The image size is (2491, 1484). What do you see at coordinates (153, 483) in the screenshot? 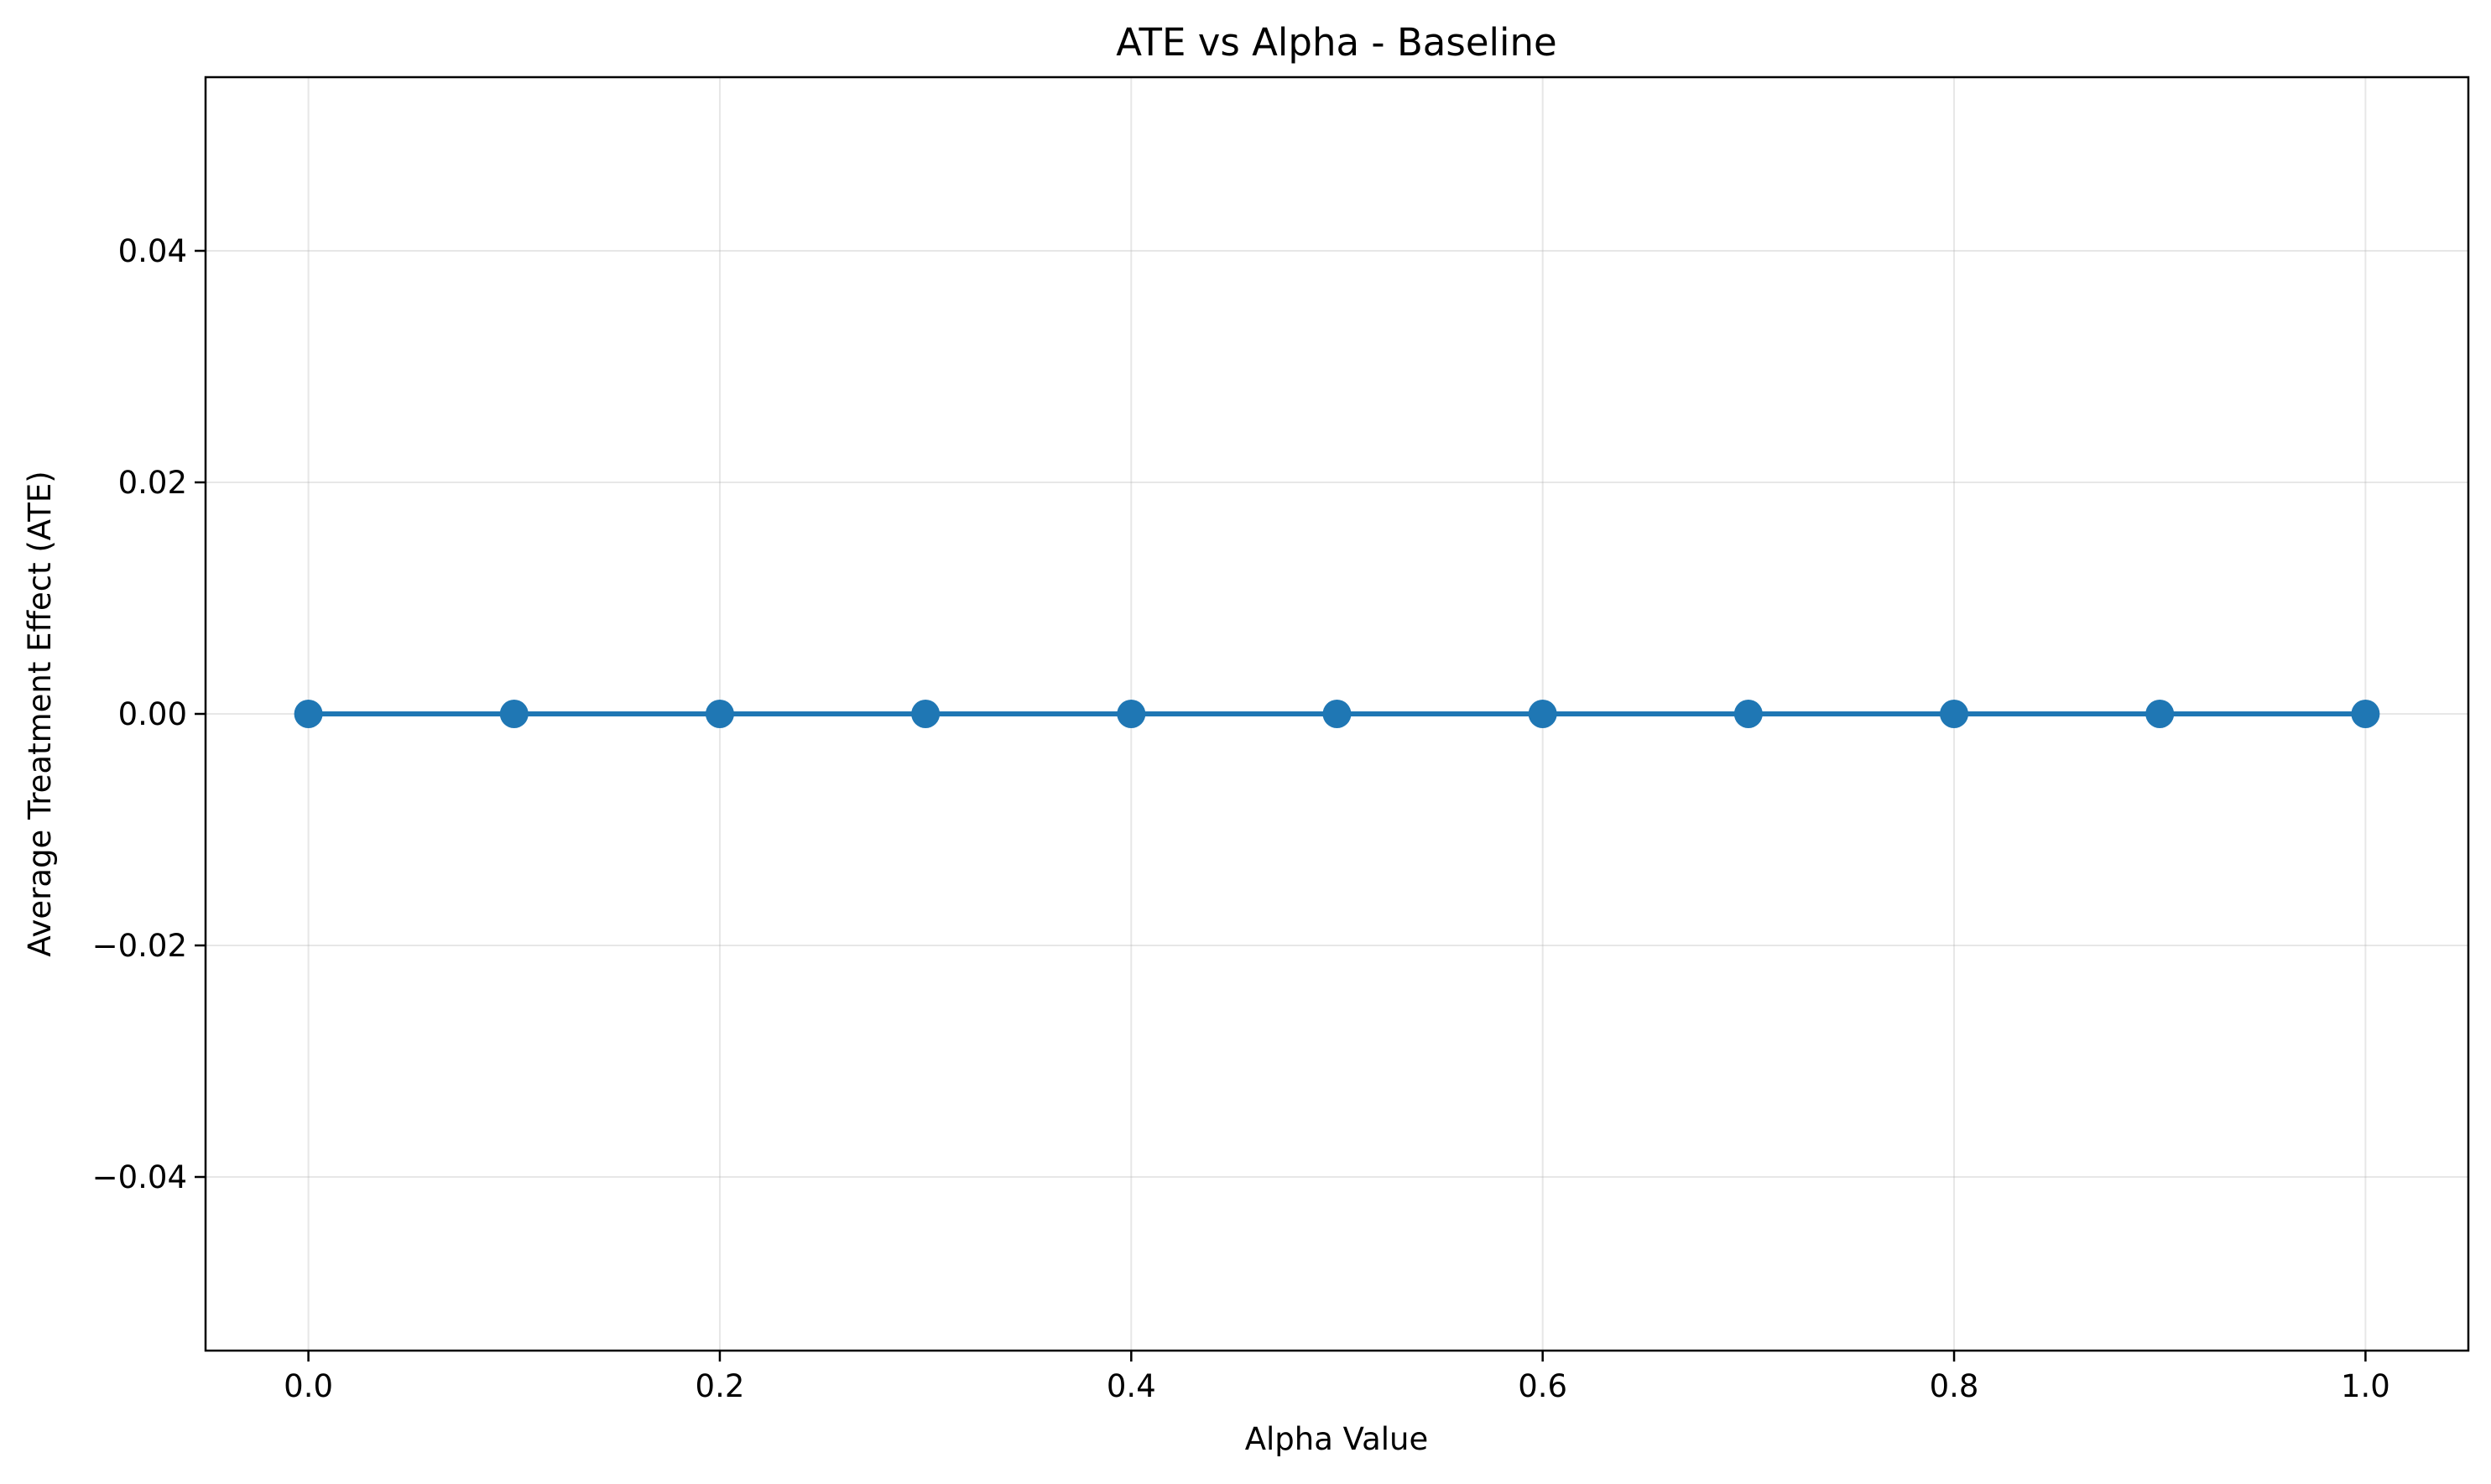
I see `y-tick-label: 0.02` at bounding box center [153, 483].